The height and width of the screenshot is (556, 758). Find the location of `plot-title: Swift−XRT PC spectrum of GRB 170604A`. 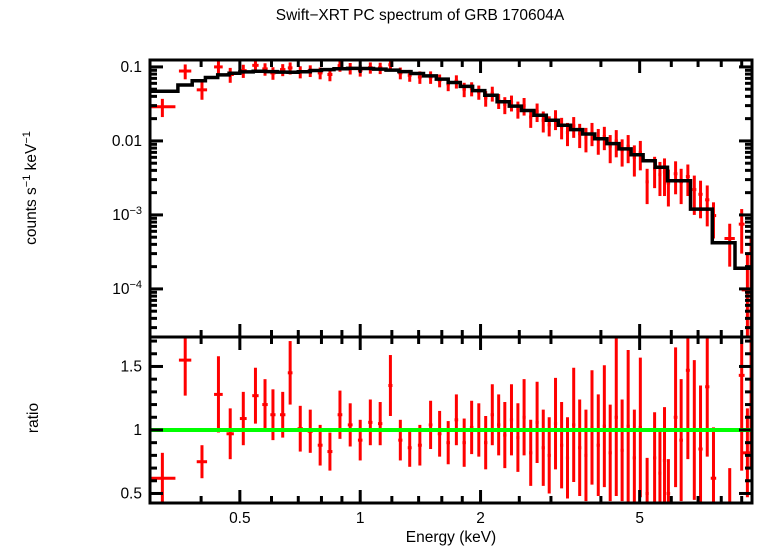

plot-title: Swift−XRT PC spectrum of GRB 170604A is located at coordinates (420, 15).